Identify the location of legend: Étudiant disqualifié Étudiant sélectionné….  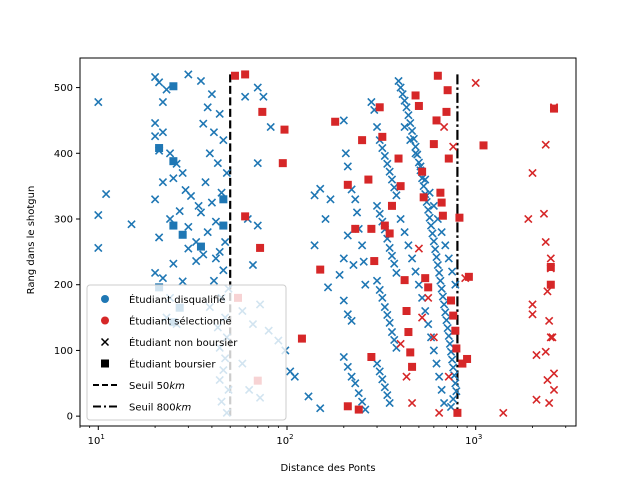
(186, 352).